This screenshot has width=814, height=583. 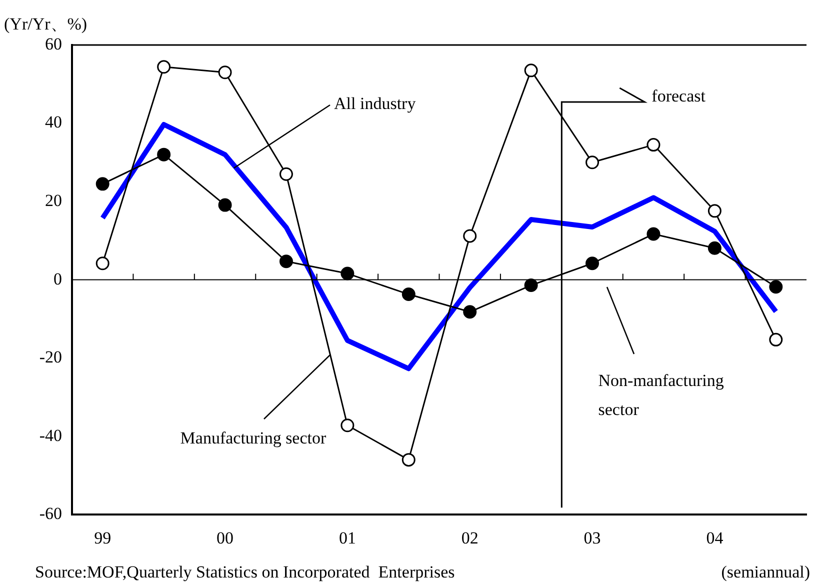 What do you see at coordinates (661, 394) in the screenshot?
I see `text: Non-manfacturing sector` at bounding box center [661, 394].